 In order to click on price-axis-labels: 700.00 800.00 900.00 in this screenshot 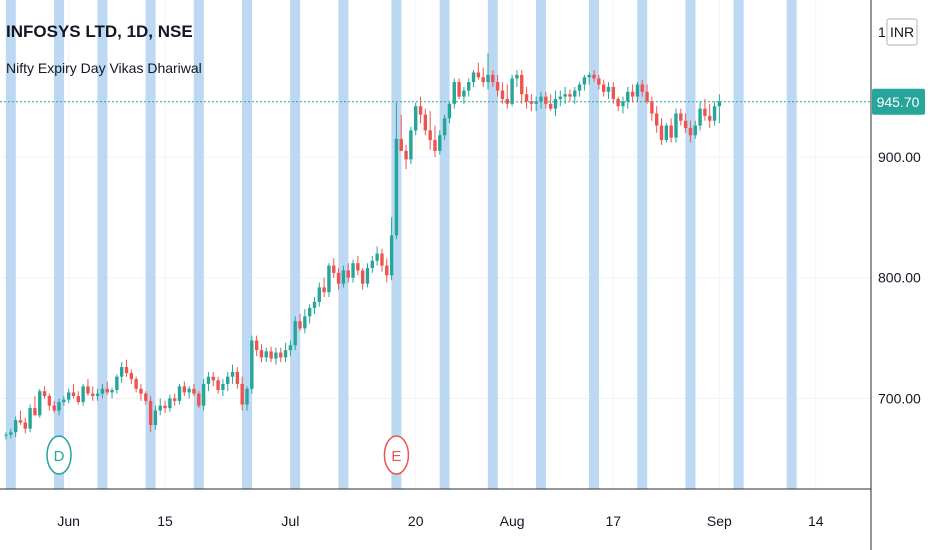, I will do `click(899, 277)`.